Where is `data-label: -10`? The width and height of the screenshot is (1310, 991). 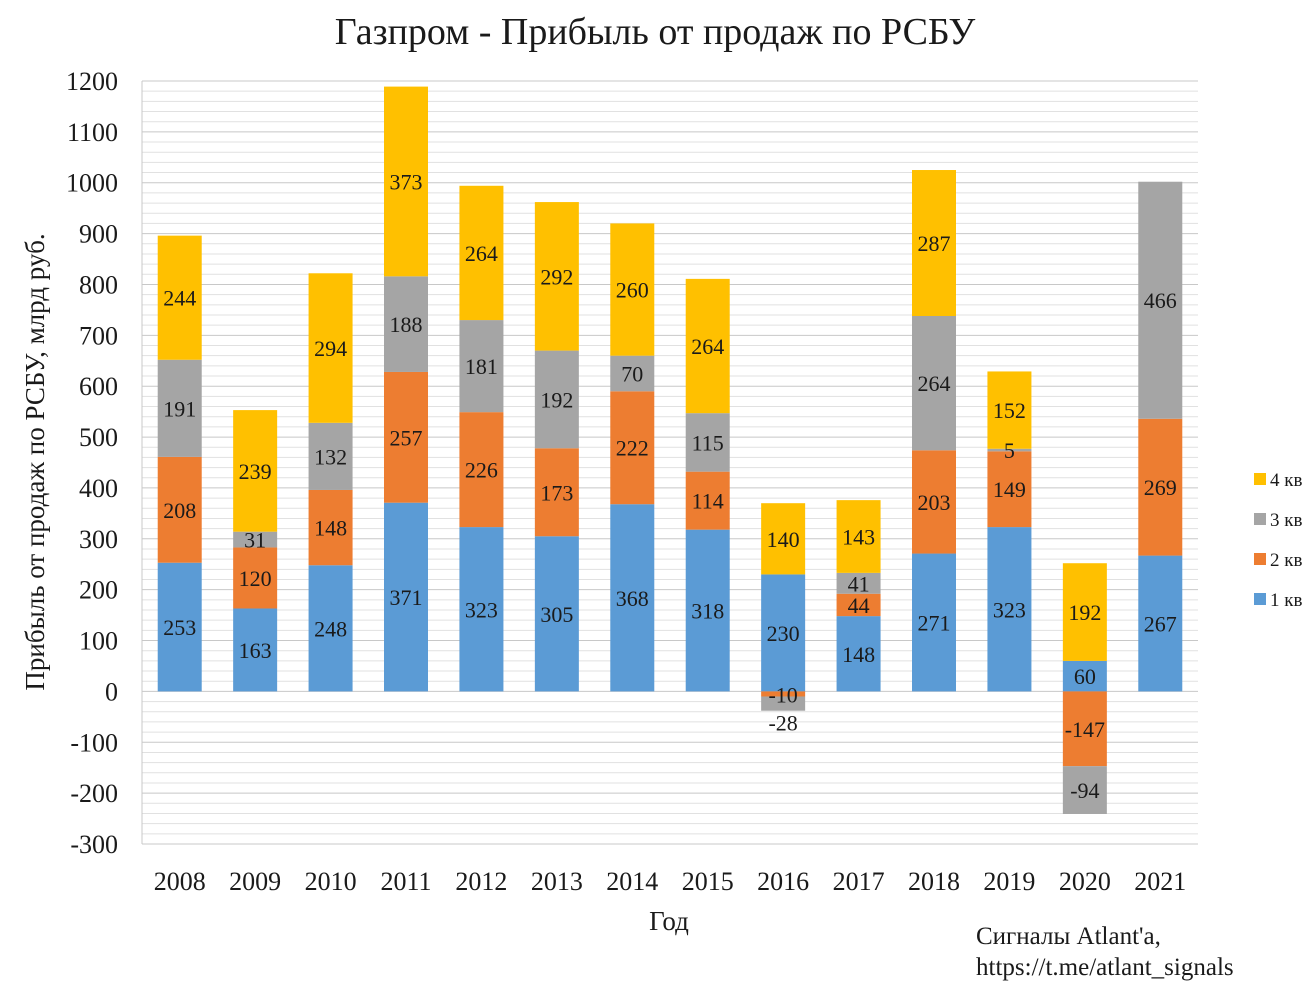
data-label: -10 is located at coordinates (782, 694).